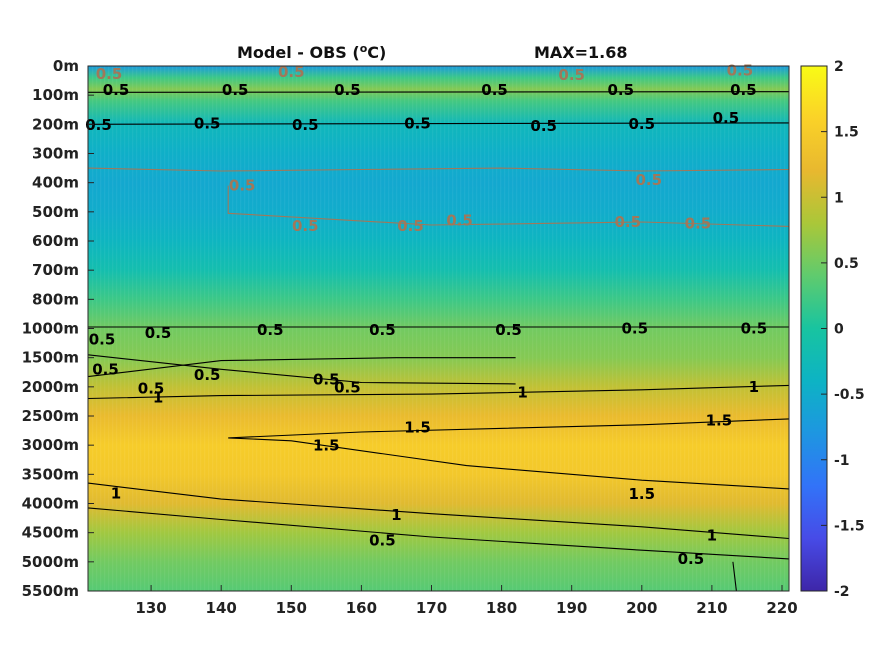  What do you see at coordinates (846, 264) in the screenshot?
I see `colorbar-tick-label-3: 0.5` at bounding box center [846, 264].